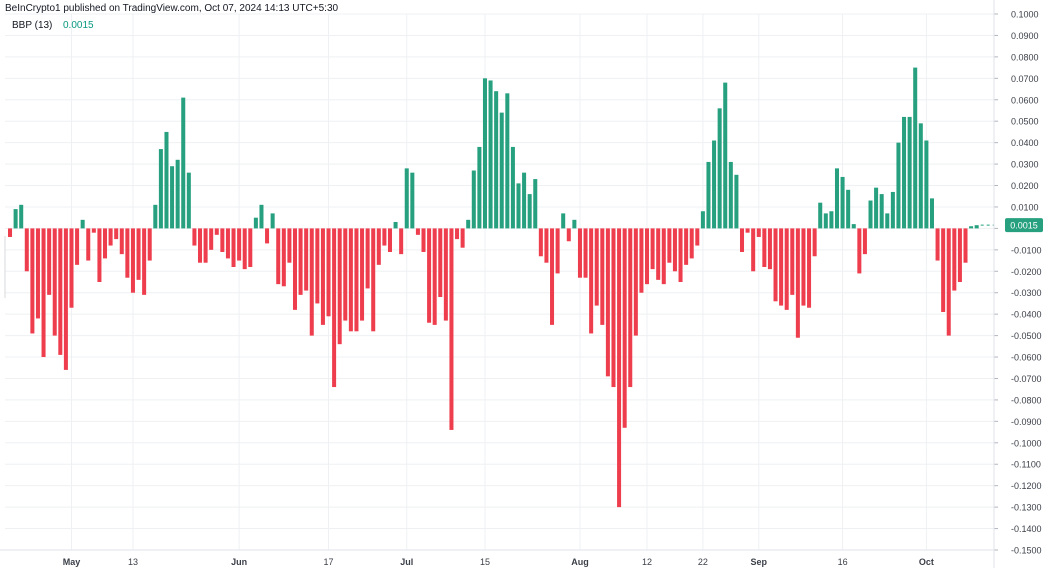 This screenshot has width=1052, height=568. I want to click on y-tick-label: -0.1000, so click(1026, 443).